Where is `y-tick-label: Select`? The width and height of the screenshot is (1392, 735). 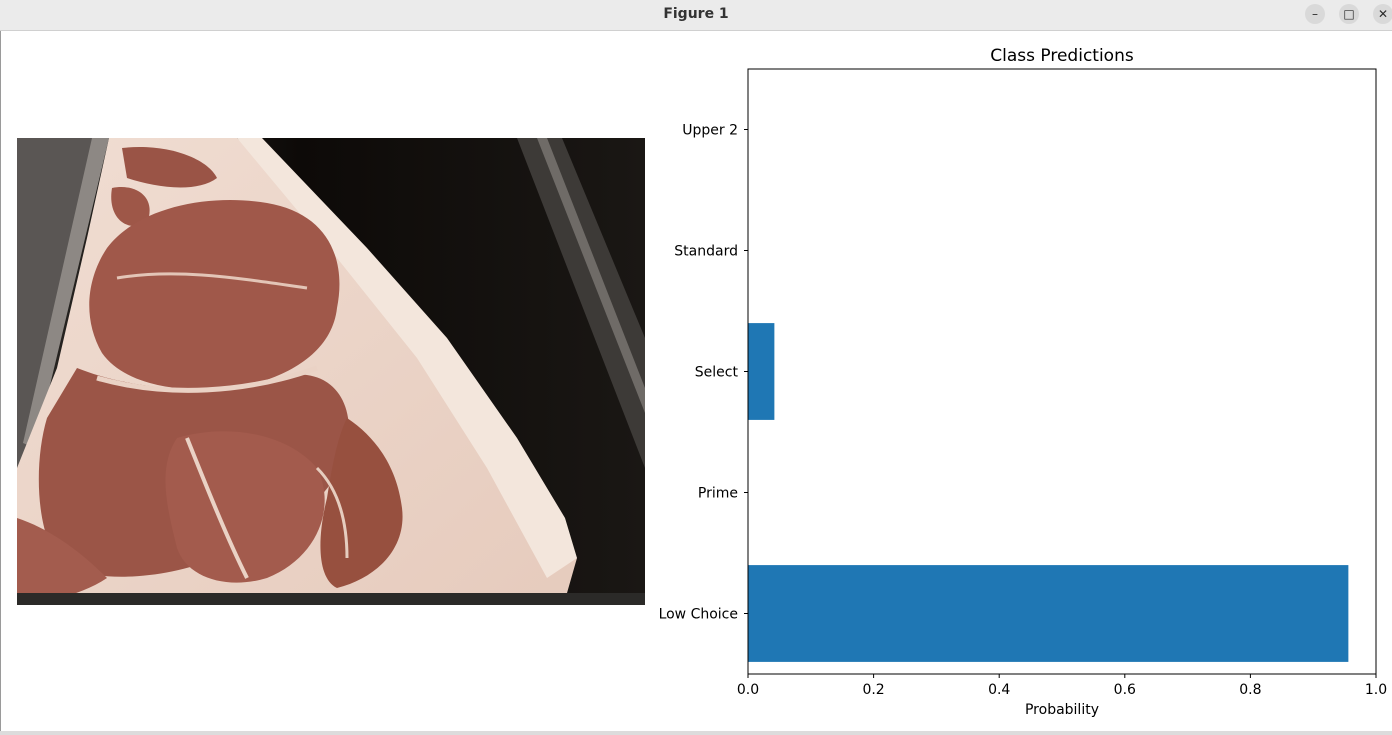 y-tick-label: Select is located at coordinates (717, 373).